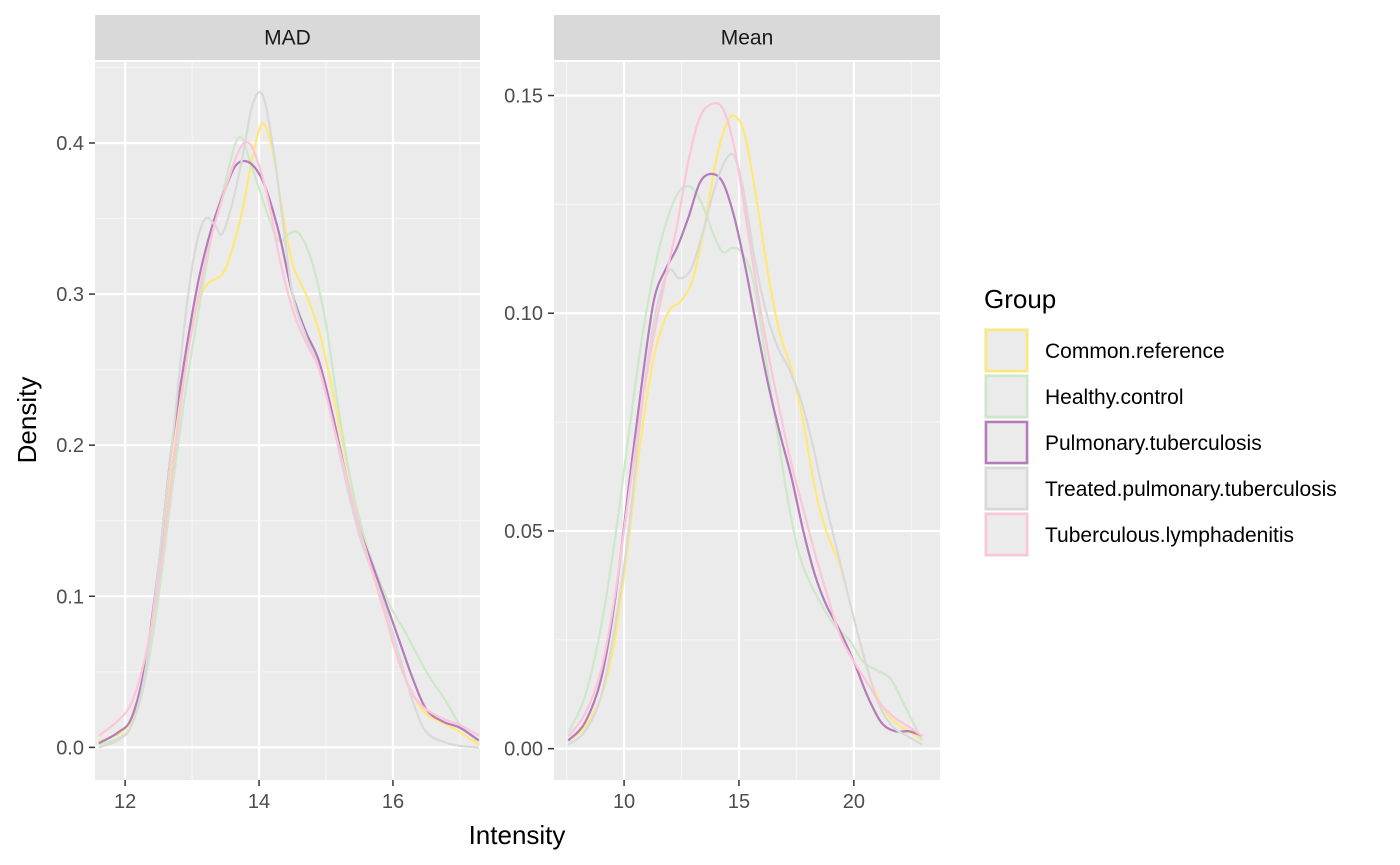 The width and height of the screenshot is (1400, 865). Describe the element at coordinates (27, 420) in the screenshot. I see `y-axis-title: Density` at that location.